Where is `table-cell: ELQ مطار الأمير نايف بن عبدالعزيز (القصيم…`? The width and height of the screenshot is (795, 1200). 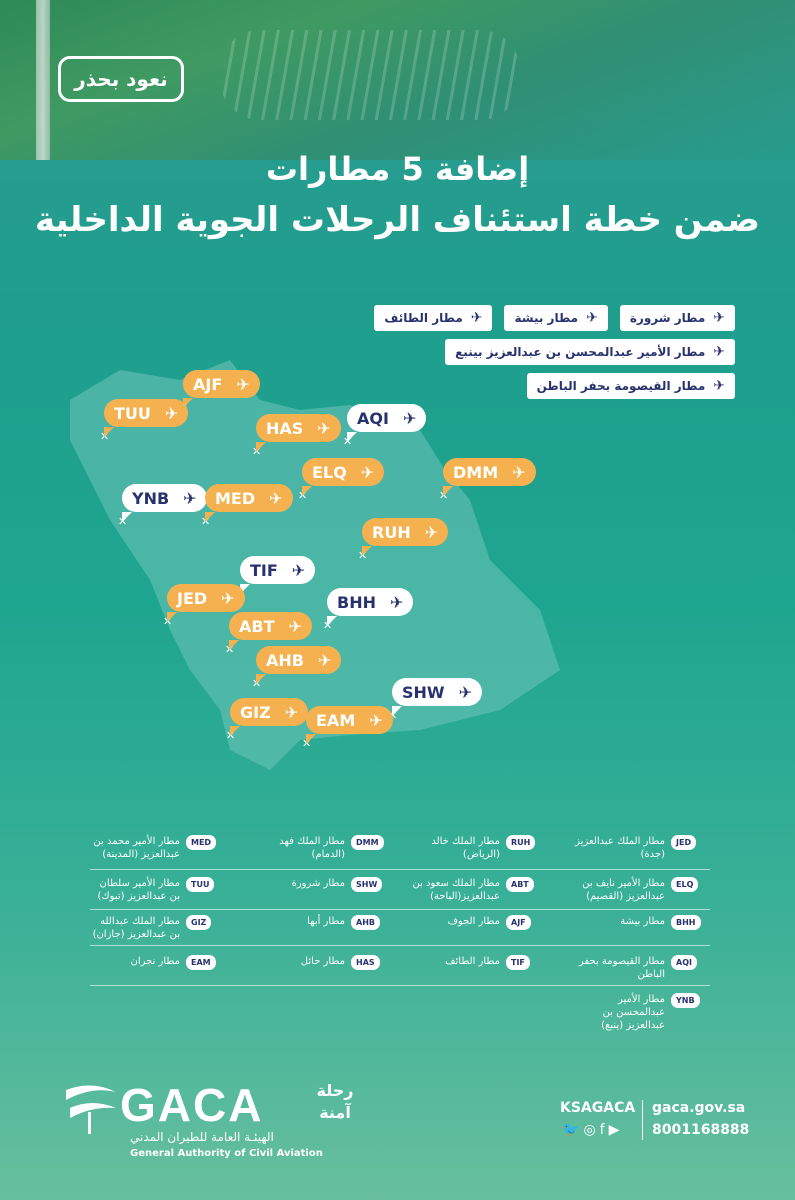 table-cell: ELQ مطار الأمير نايف بن عبدالعزيز (القصيم… is located at coordinates (637, 890).